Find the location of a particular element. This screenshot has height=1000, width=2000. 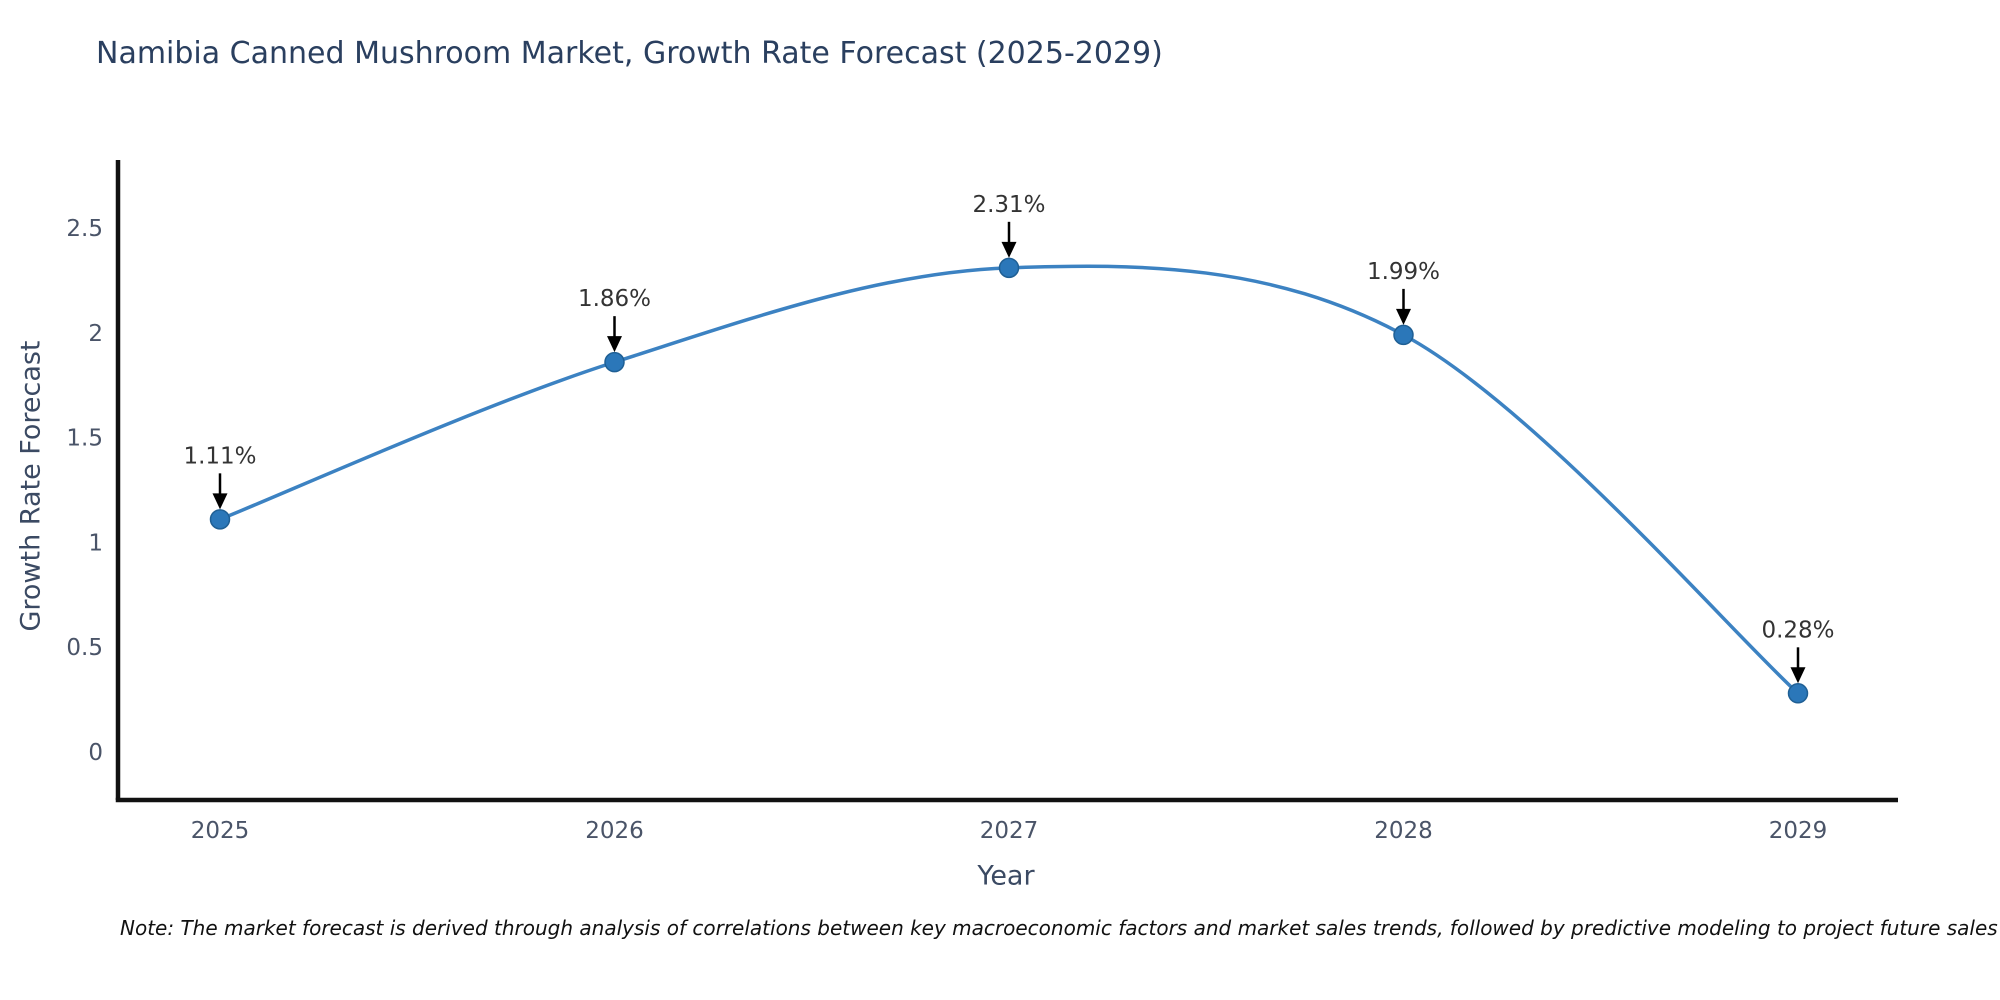

y-tick-label: 2 is located at coordinates (95, 334).